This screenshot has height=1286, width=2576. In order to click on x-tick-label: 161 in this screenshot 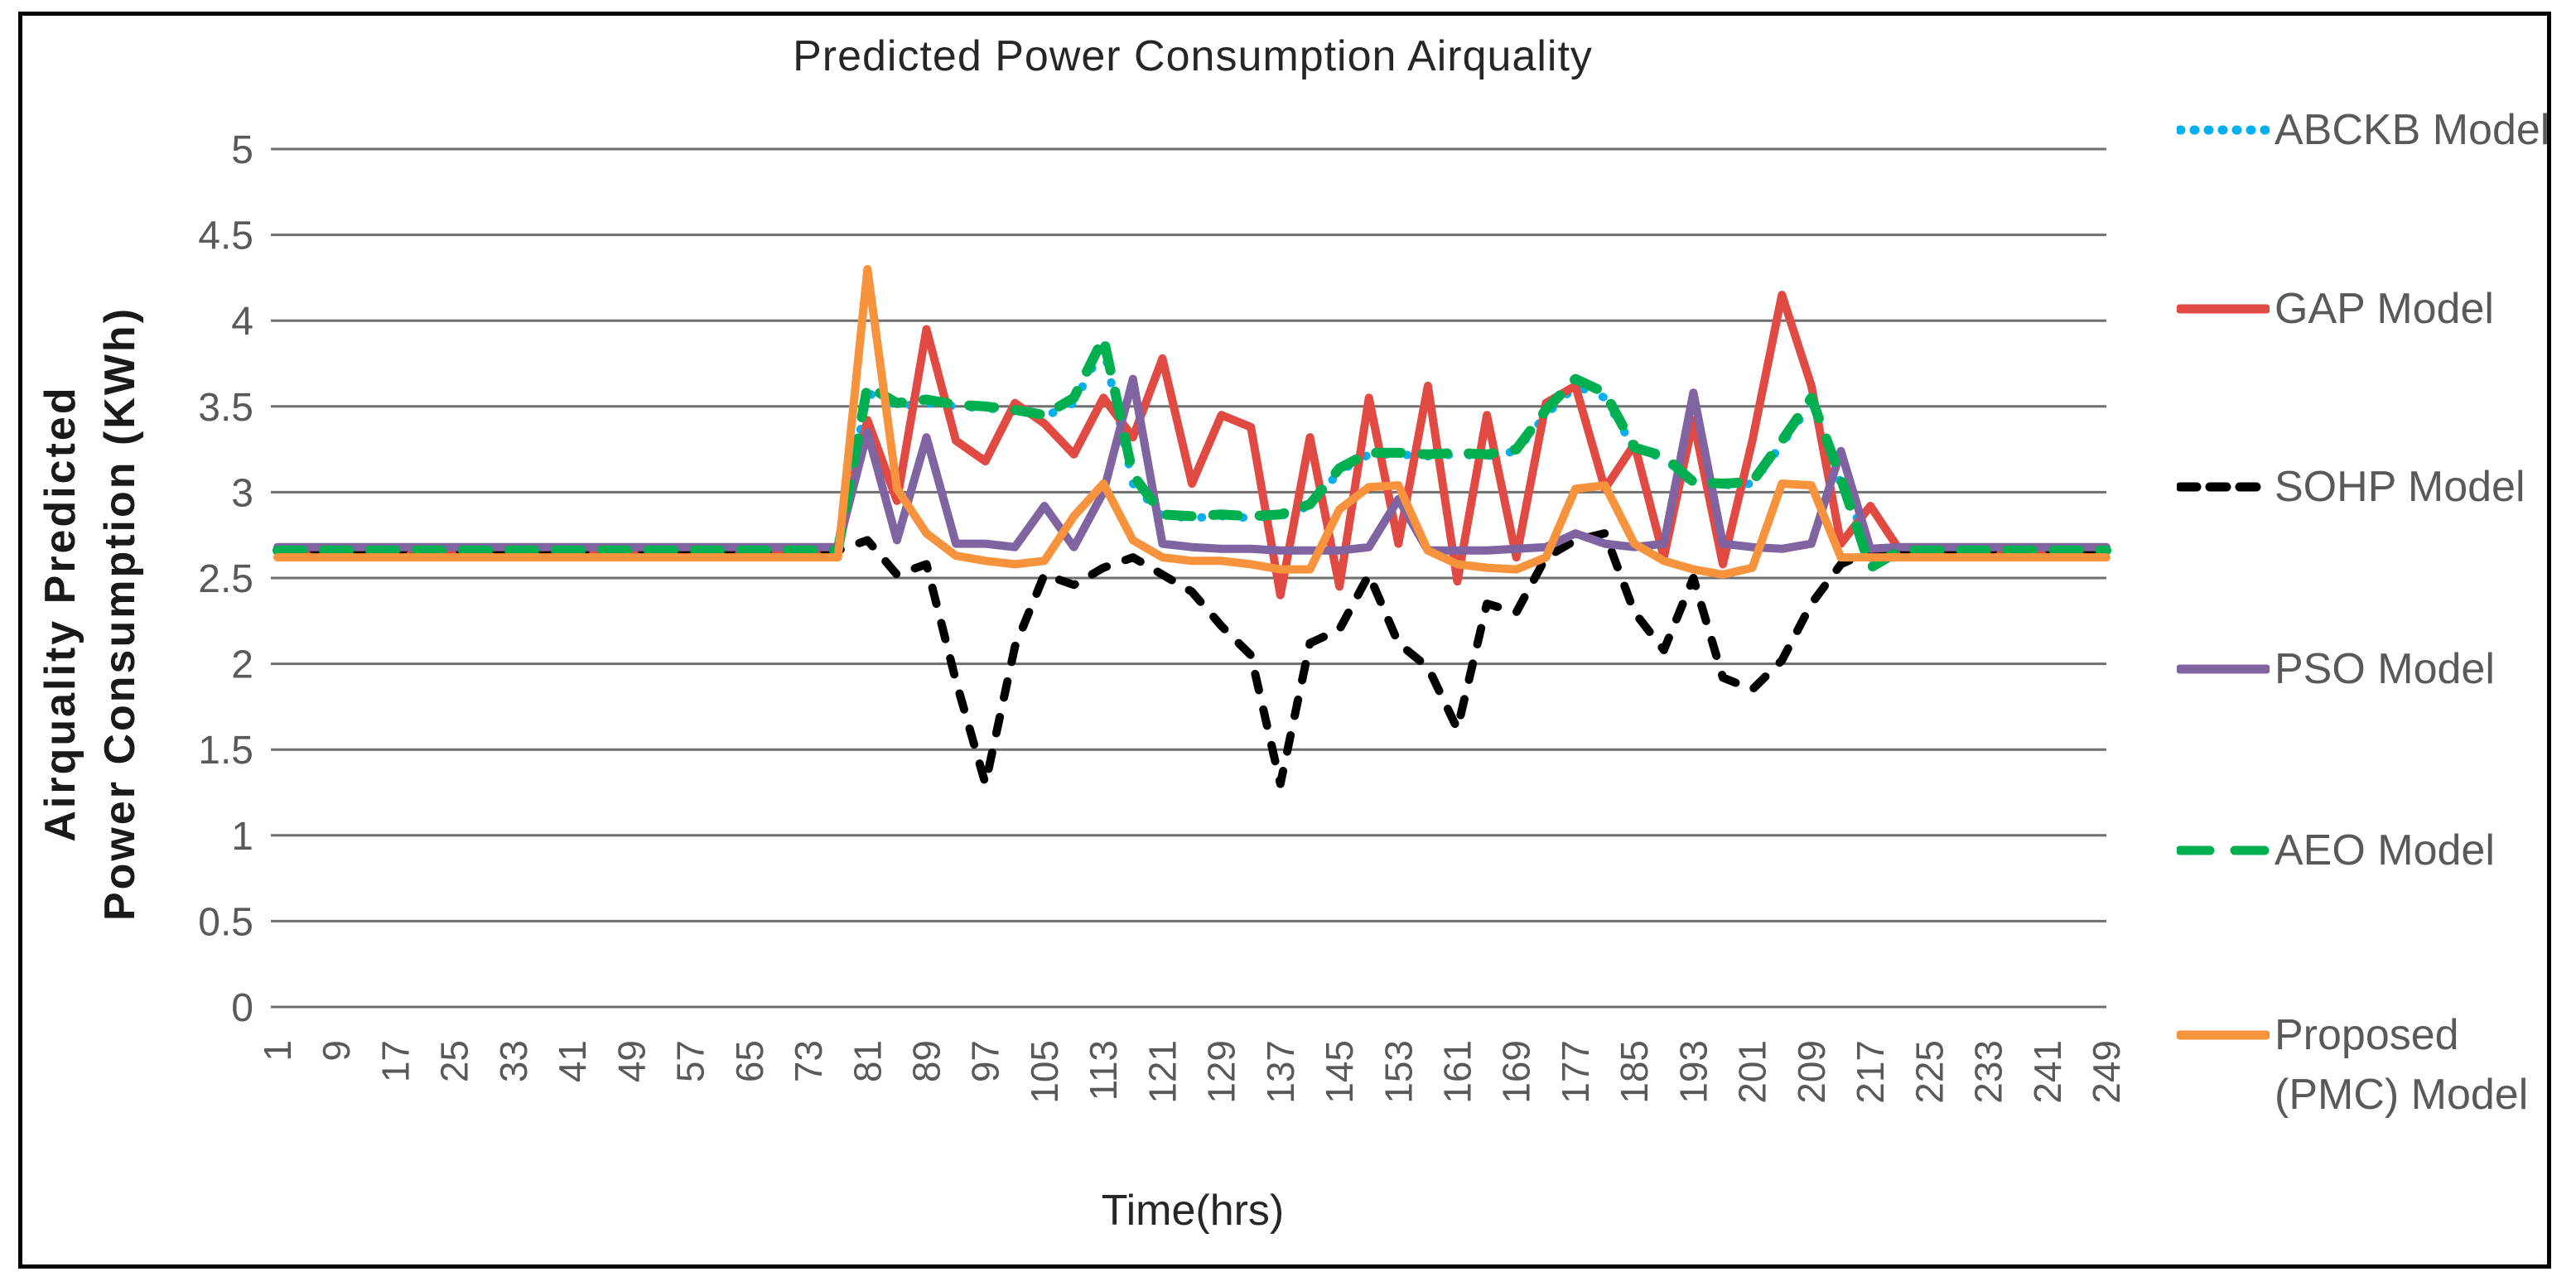, I will do `click(1457, 1072)`.